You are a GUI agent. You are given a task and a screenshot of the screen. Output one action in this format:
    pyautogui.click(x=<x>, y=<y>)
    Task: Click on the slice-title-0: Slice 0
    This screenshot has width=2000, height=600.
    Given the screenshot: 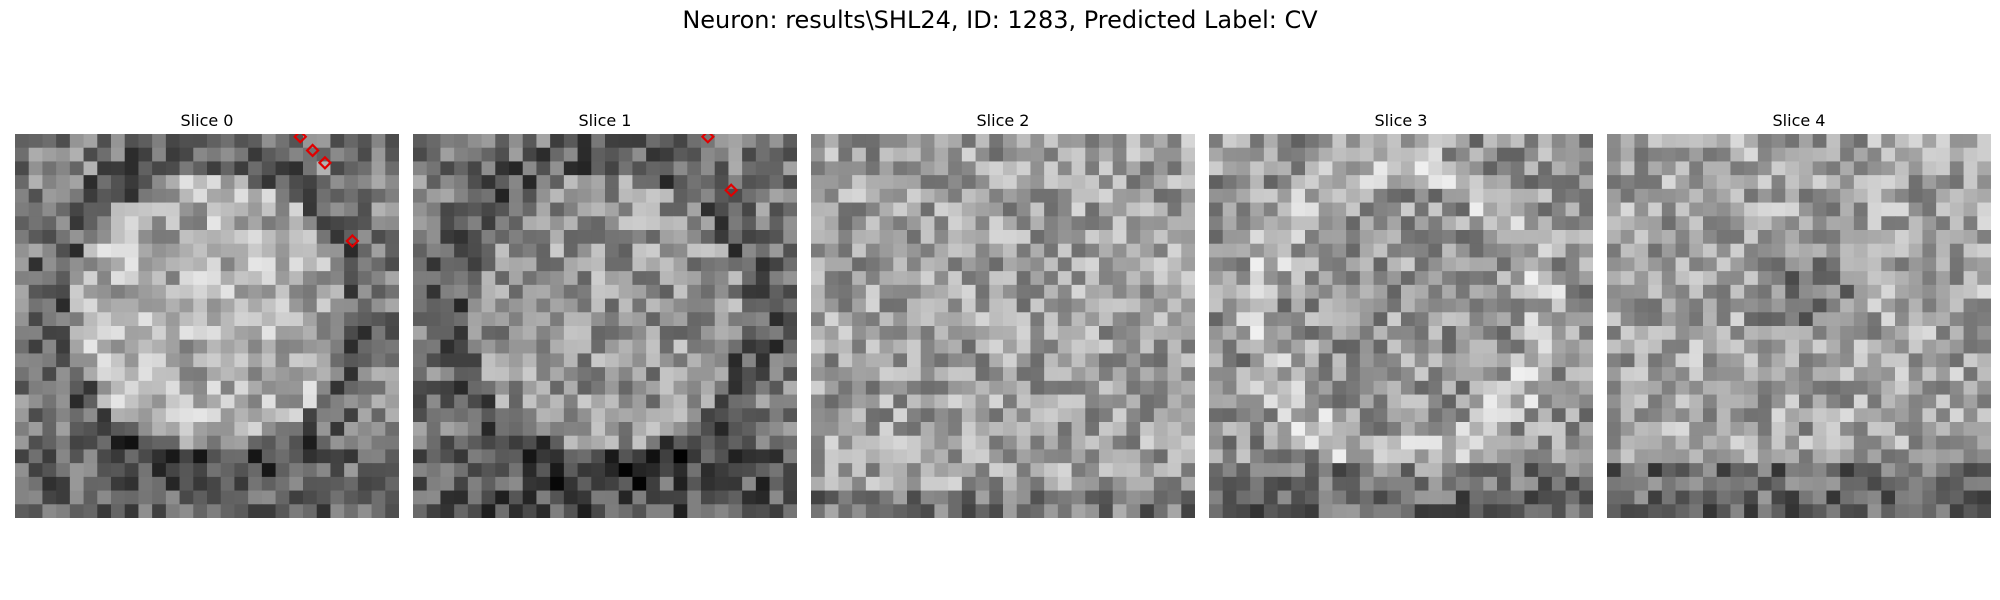 What is the action you would take?
    pyautogui.click(x=207, y=120)
    